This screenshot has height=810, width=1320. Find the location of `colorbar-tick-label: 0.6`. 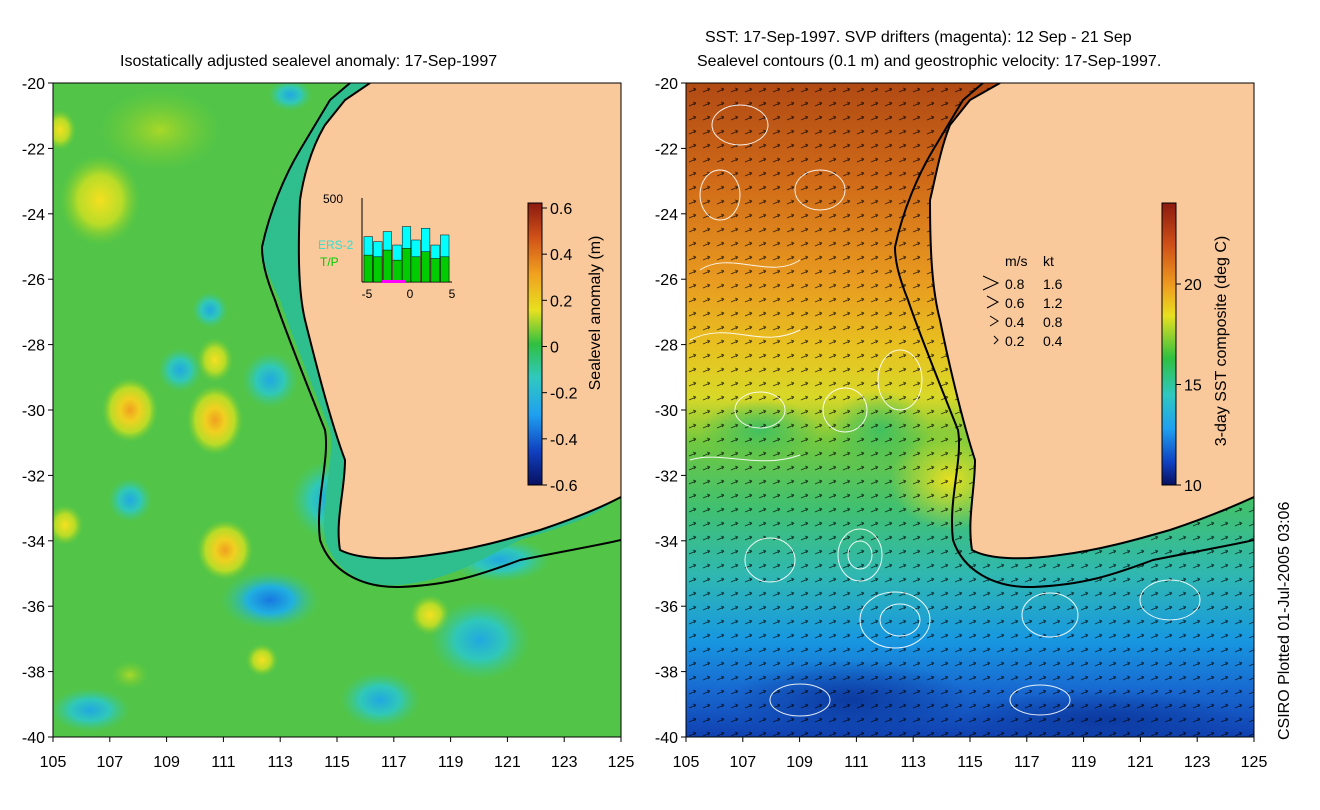

colorbar-tick-label: 0.6 is located at coordinates (561, 209).